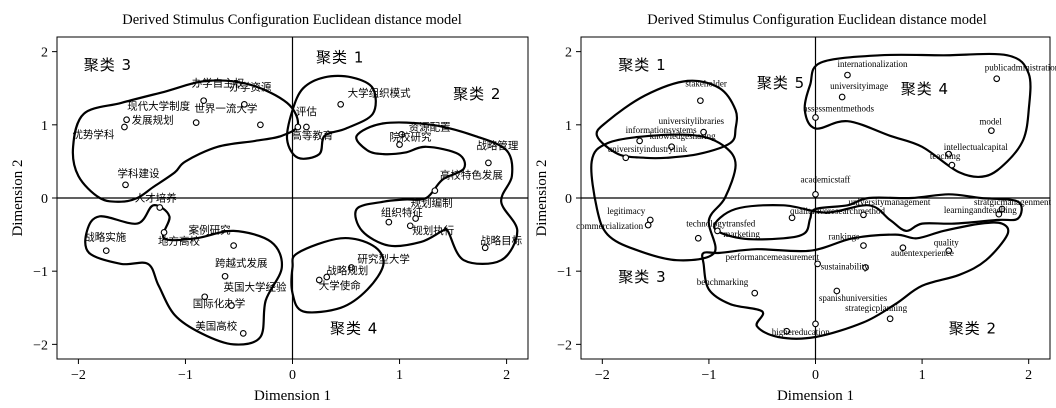 This screenshot has height=408, width=1056. I want to click on cluster-label: 聚类 4, so click(925, 89).